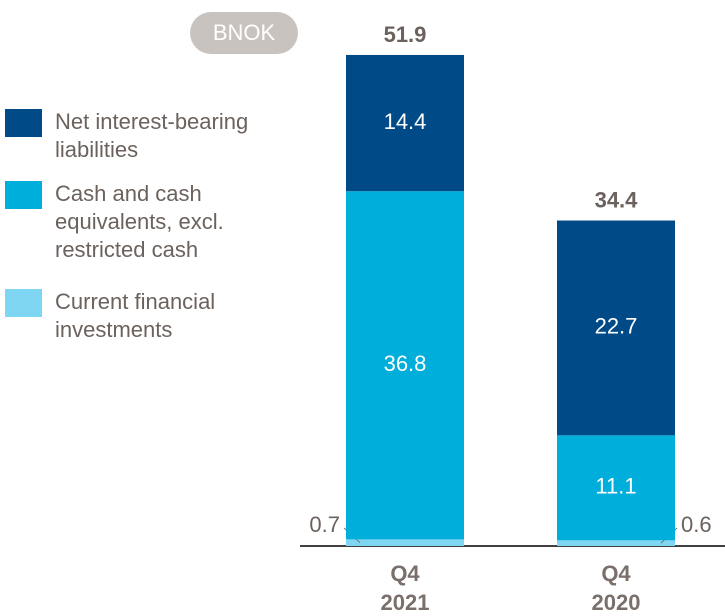 This screenshot has height=616, width=725. What do you see at coordinates (405, 34) in the screenshot?
I see `total-label: 51.9` at bounding box center [405, 34].